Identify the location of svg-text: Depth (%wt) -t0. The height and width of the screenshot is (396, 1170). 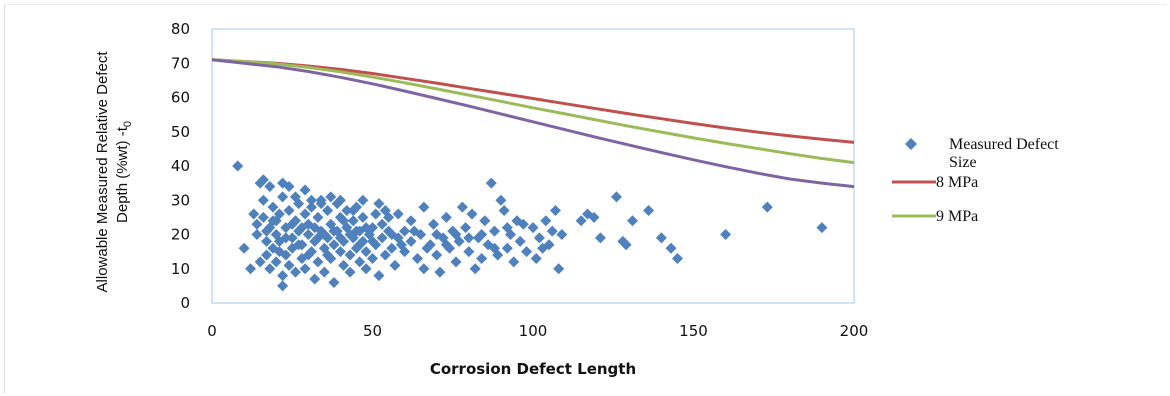
(124, 172).